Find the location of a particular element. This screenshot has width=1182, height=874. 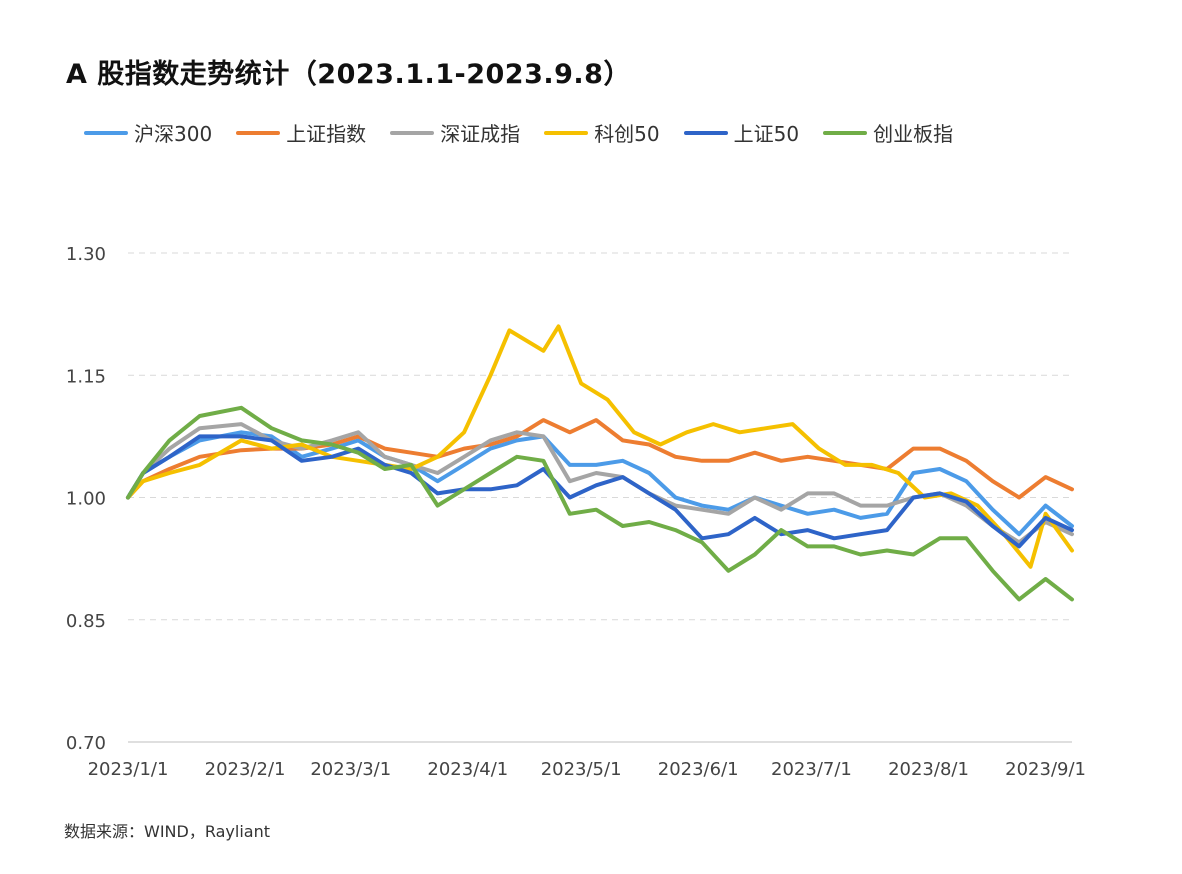

y-tick-label: 1.15 is located at coordinates (86, 376).